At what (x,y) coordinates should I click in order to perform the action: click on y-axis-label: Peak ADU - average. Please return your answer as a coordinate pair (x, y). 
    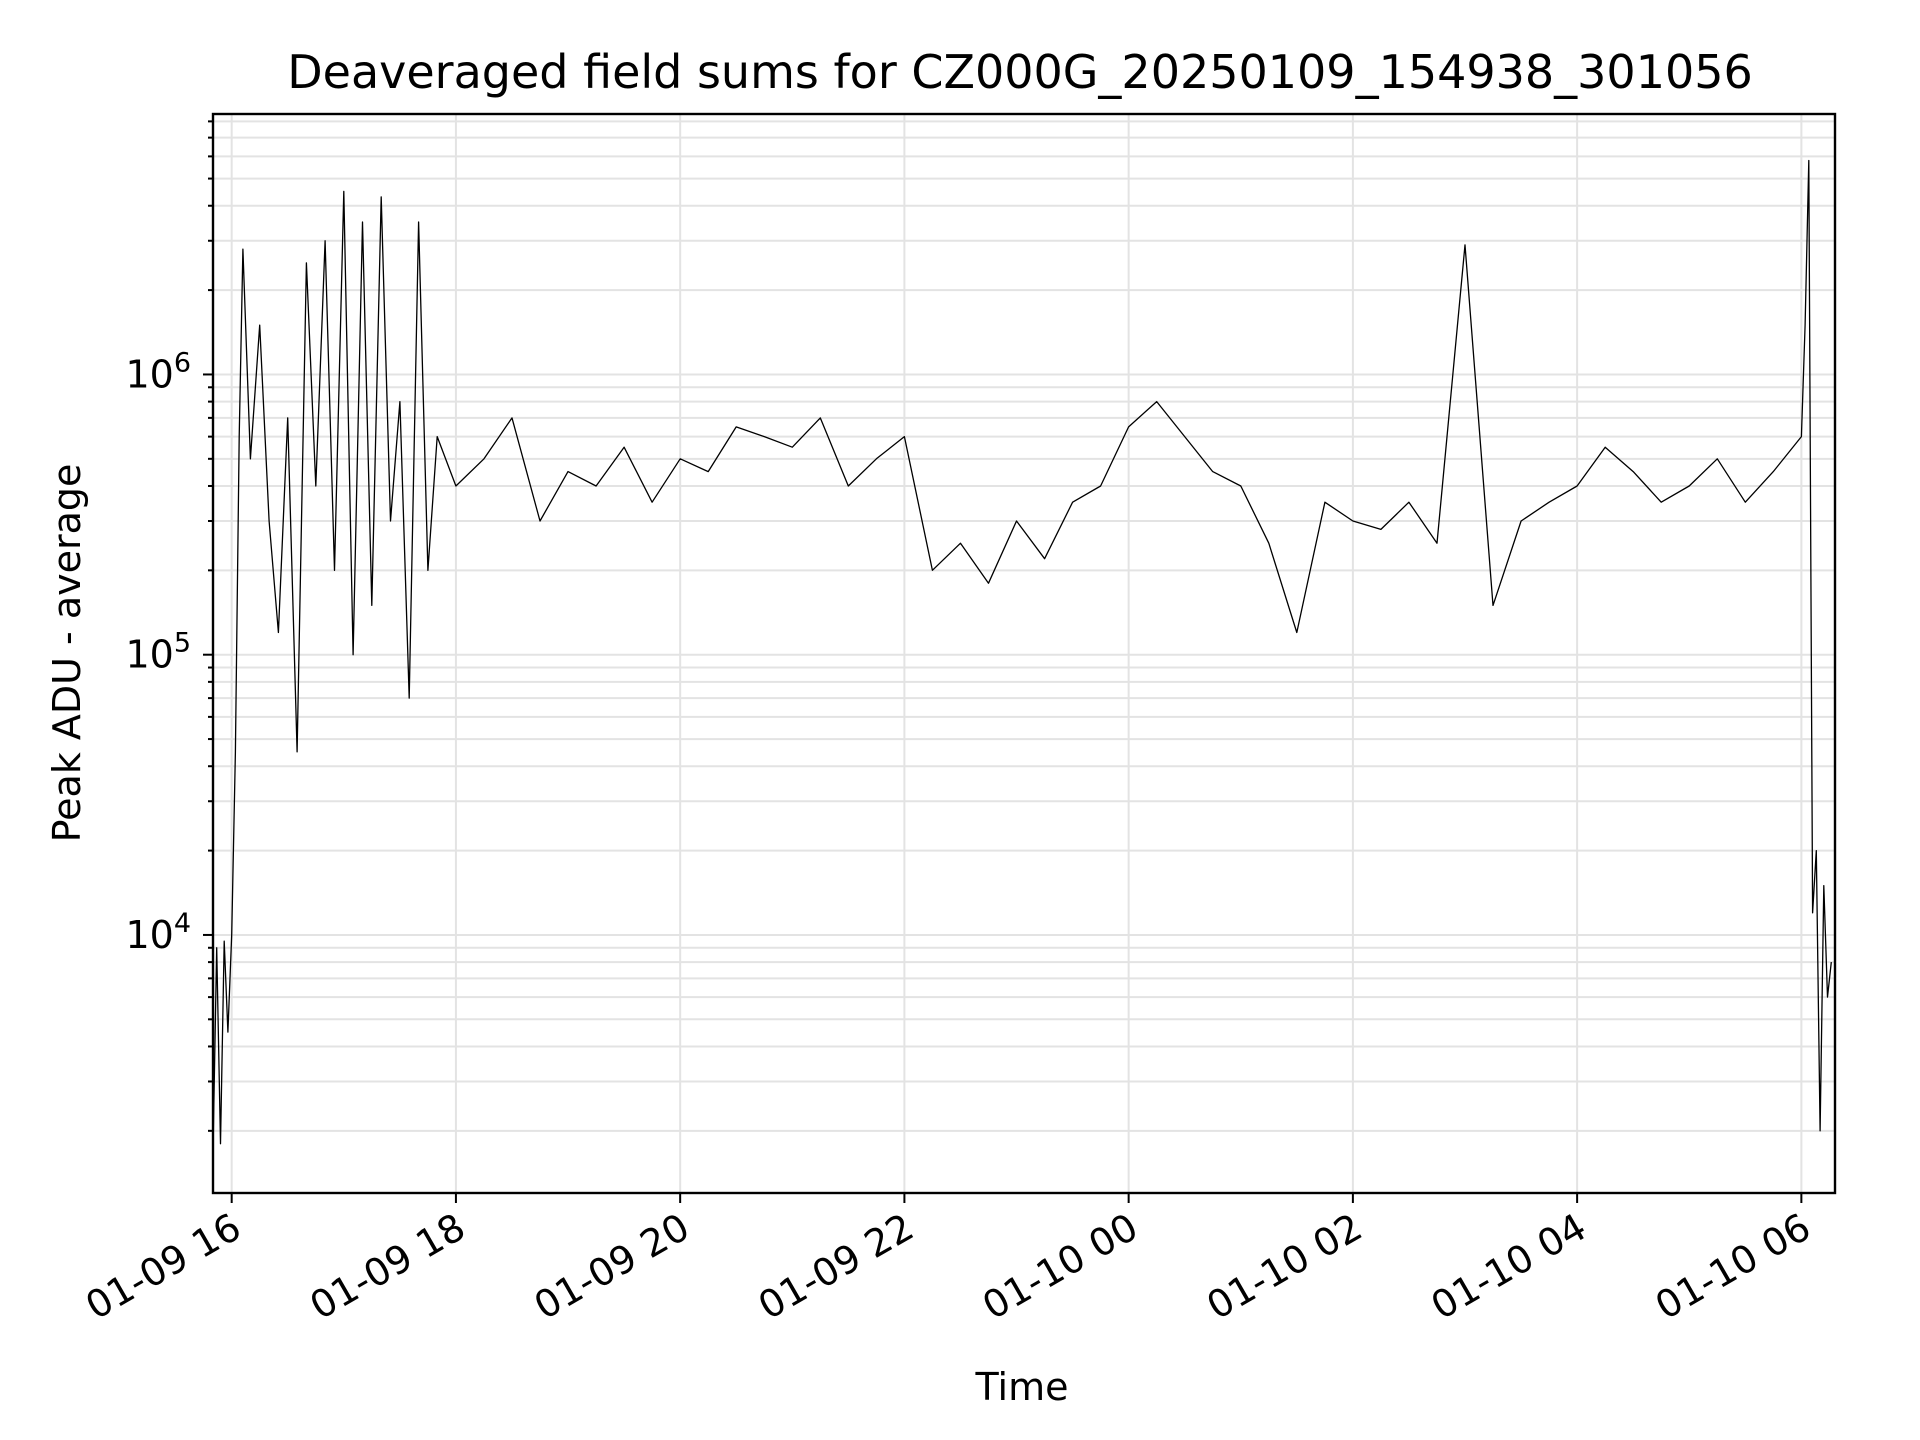
    Looking at the image, I should click on (67, 653).